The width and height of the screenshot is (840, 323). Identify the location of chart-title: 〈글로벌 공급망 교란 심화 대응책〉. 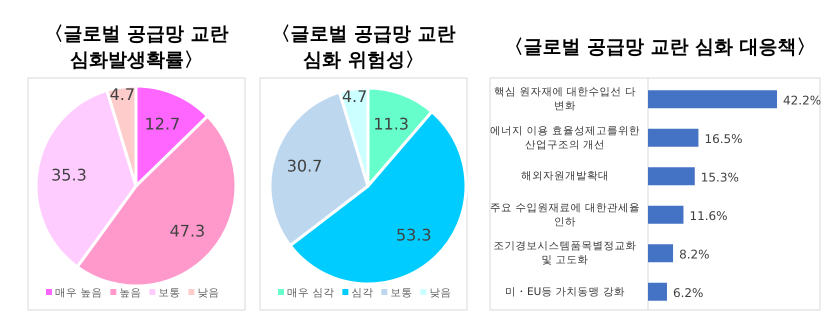
(660, 47).